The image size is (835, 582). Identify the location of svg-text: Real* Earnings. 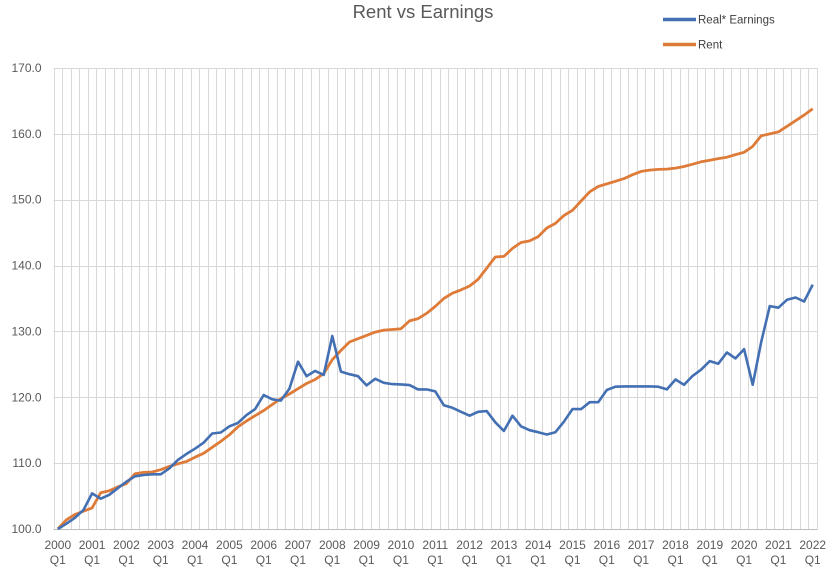
(736, 21).